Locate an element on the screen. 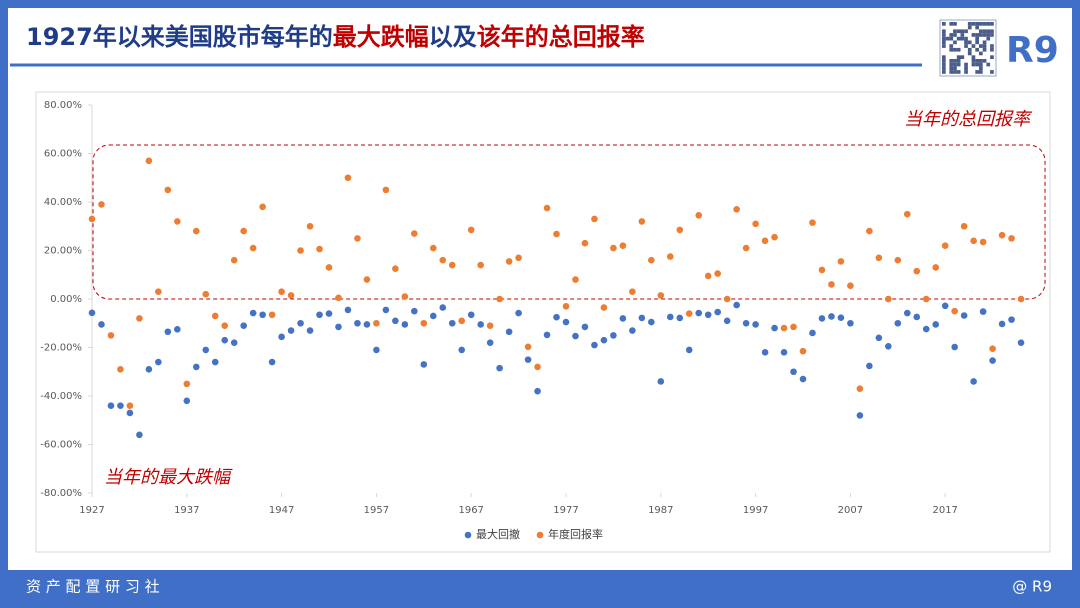 This screenshot has height=608, width=1080. title-part: 1927年以来美国股市每年的 is located at coordinates (179, 37).